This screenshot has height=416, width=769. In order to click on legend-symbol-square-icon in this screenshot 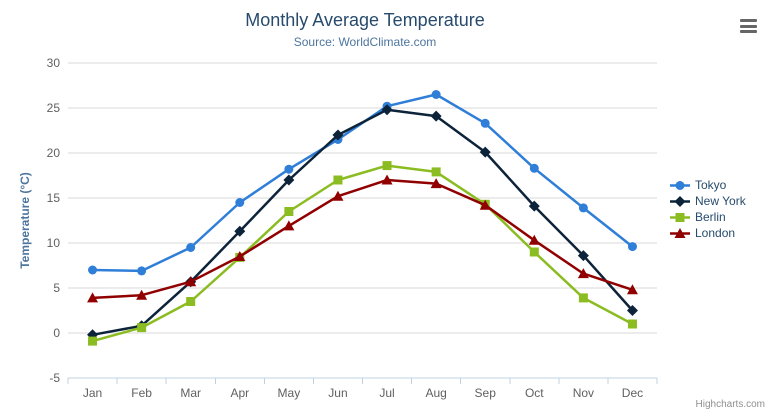, I will do `click(680, 217)`.